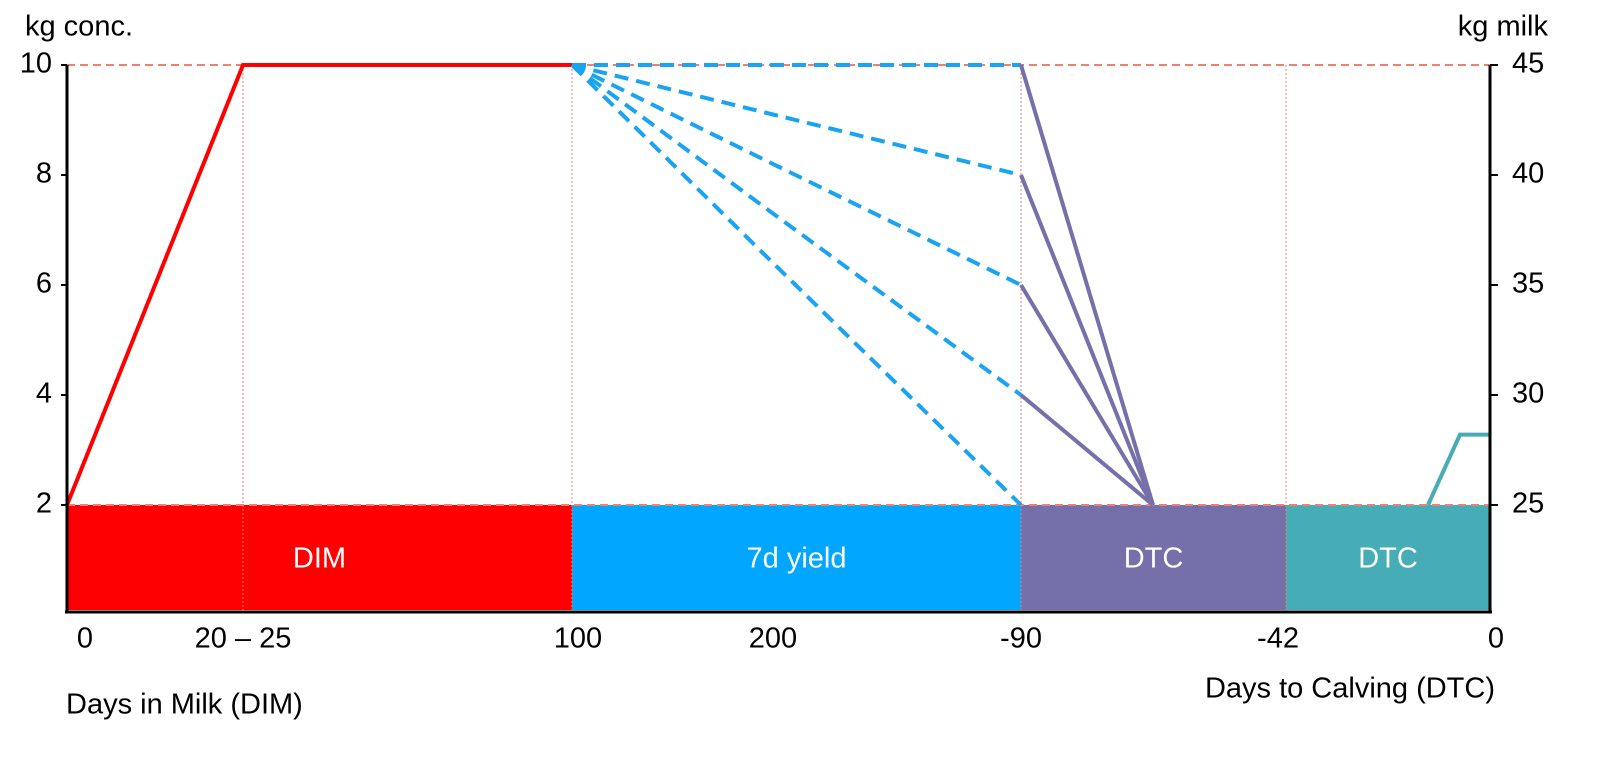 This screenshot has height=765, width=1615. Describe the element at coordinates (44, 394) in the screenshot. I see `y-tick-label: 4` at that location.